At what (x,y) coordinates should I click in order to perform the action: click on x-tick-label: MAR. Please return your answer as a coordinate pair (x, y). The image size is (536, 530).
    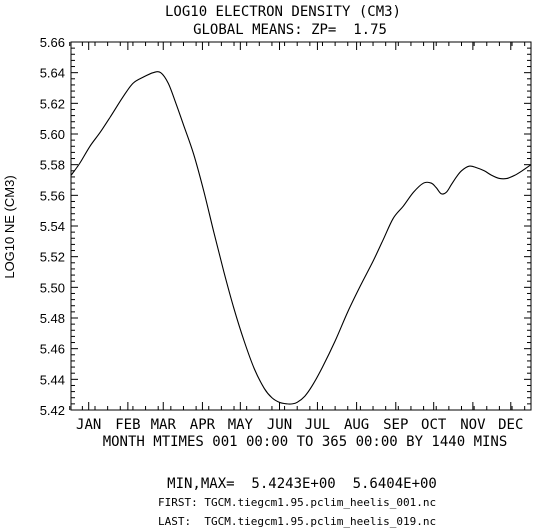
    Looking at the image, I should click on (164, 425).